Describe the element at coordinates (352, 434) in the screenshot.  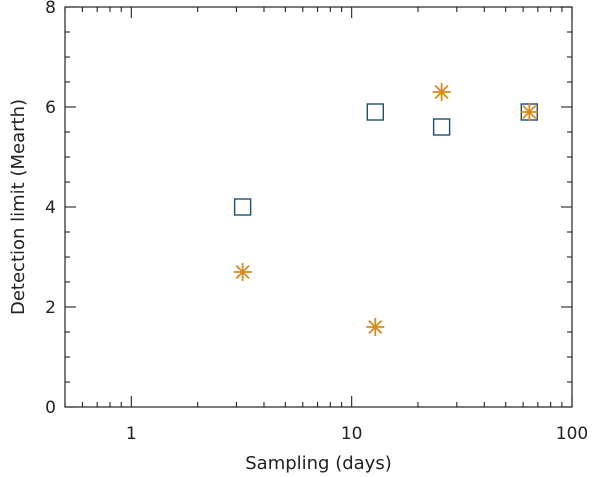
I see `x-tick-label: 10` at that location.